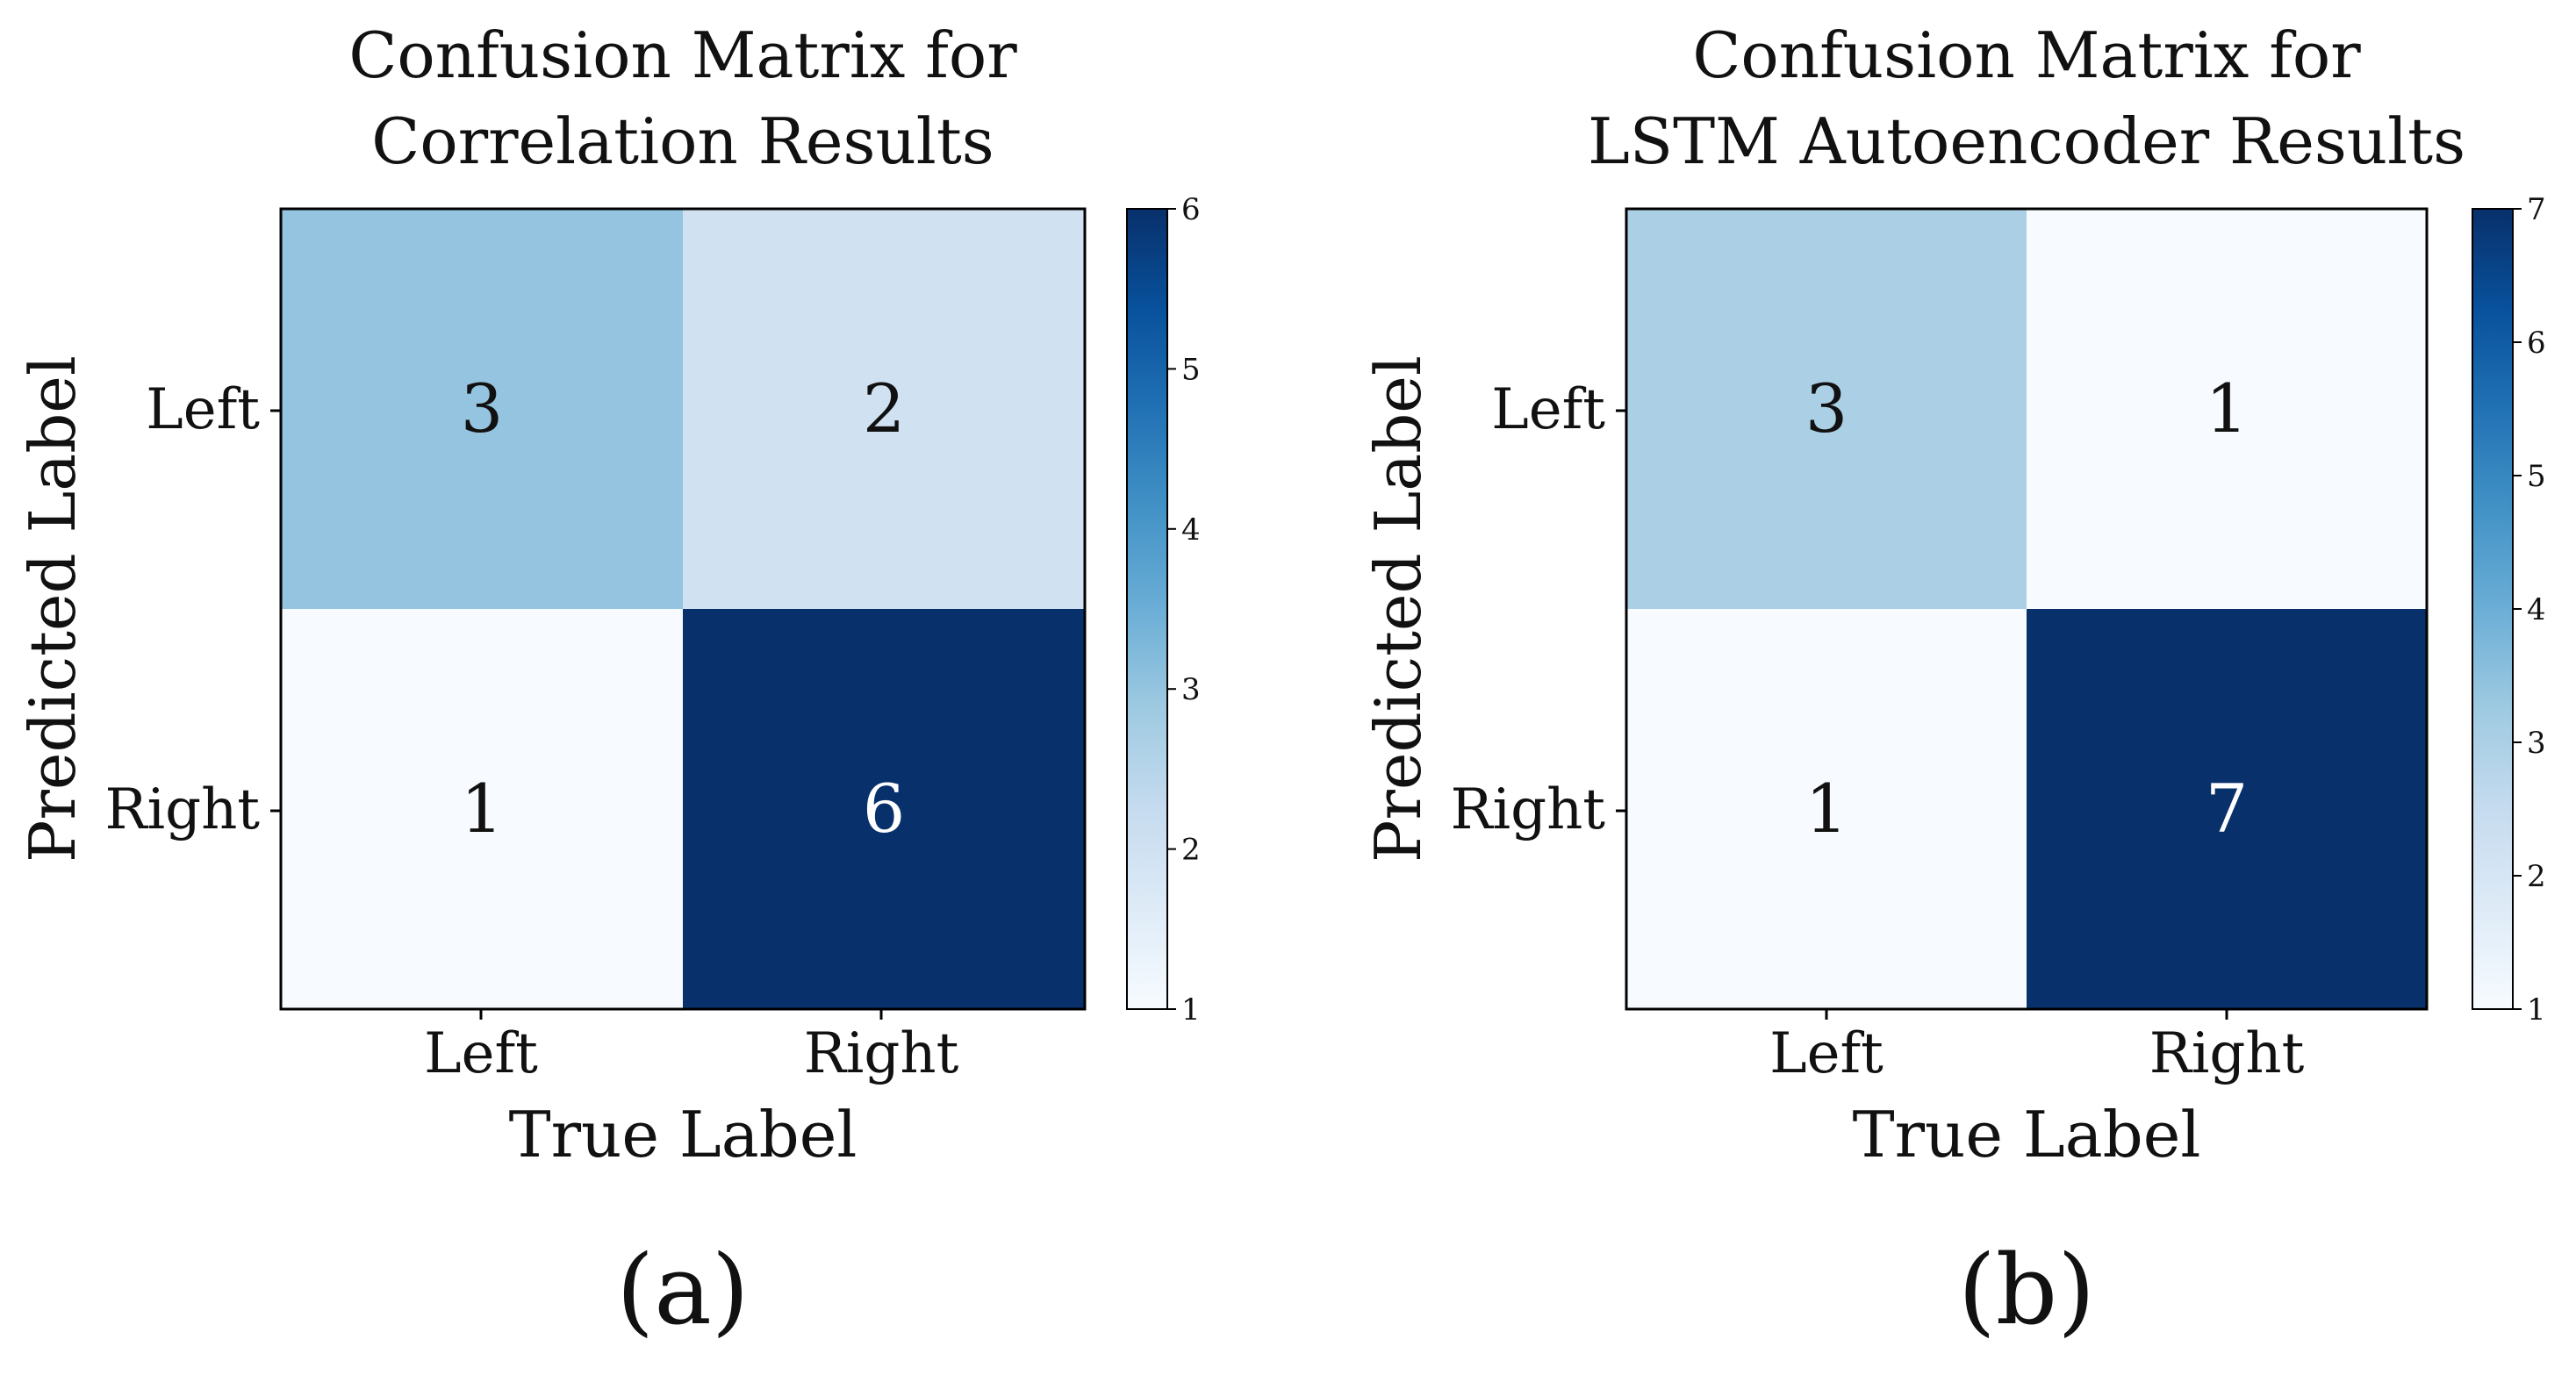 The width and height of the screenshot is (2576, 1375). Describe the element at coordinates (2027, 1290) in the screenshot. I see `panel-label: (b)` at that location.